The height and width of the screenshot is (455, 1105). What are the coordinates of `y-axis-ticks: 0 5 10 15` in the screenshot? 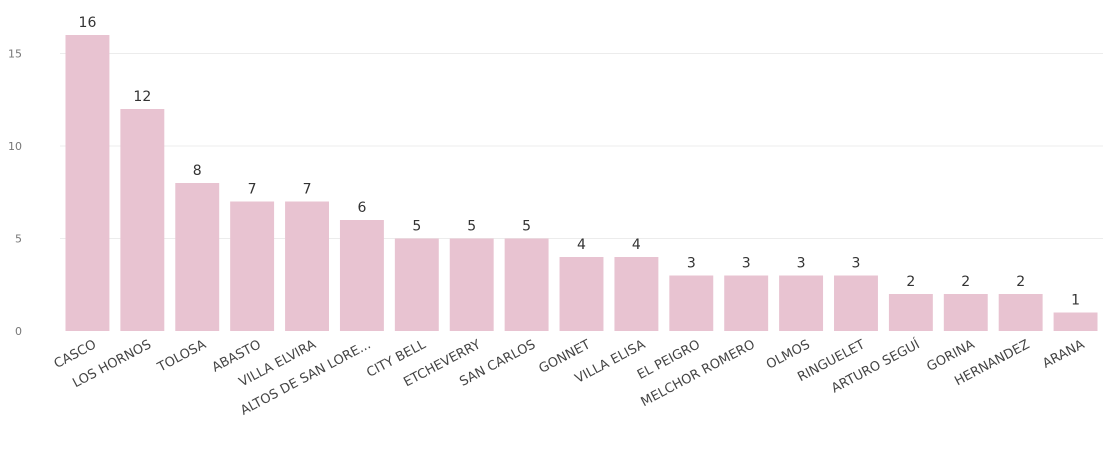 It's located at (15, 193).